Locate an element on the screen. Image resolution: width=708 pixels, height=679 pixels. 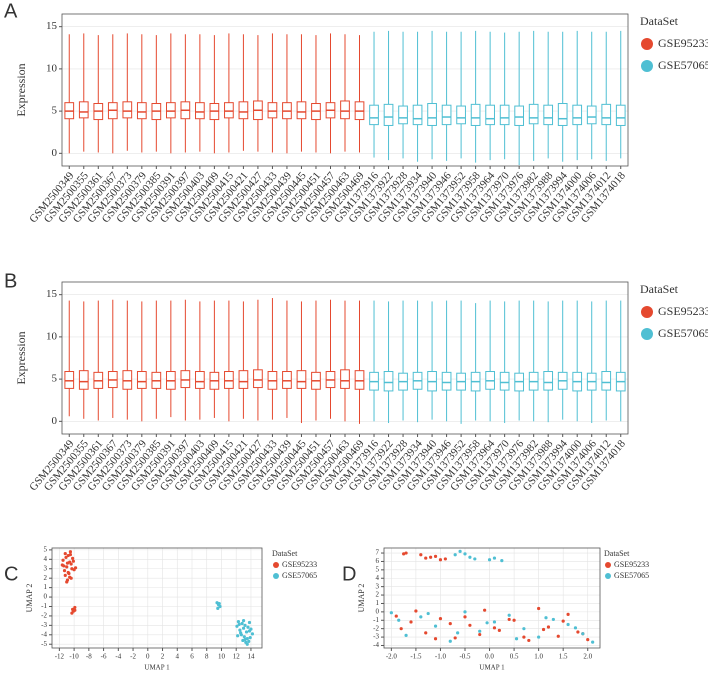
y-axis-label: Expression is located at coordinates (21, 89).